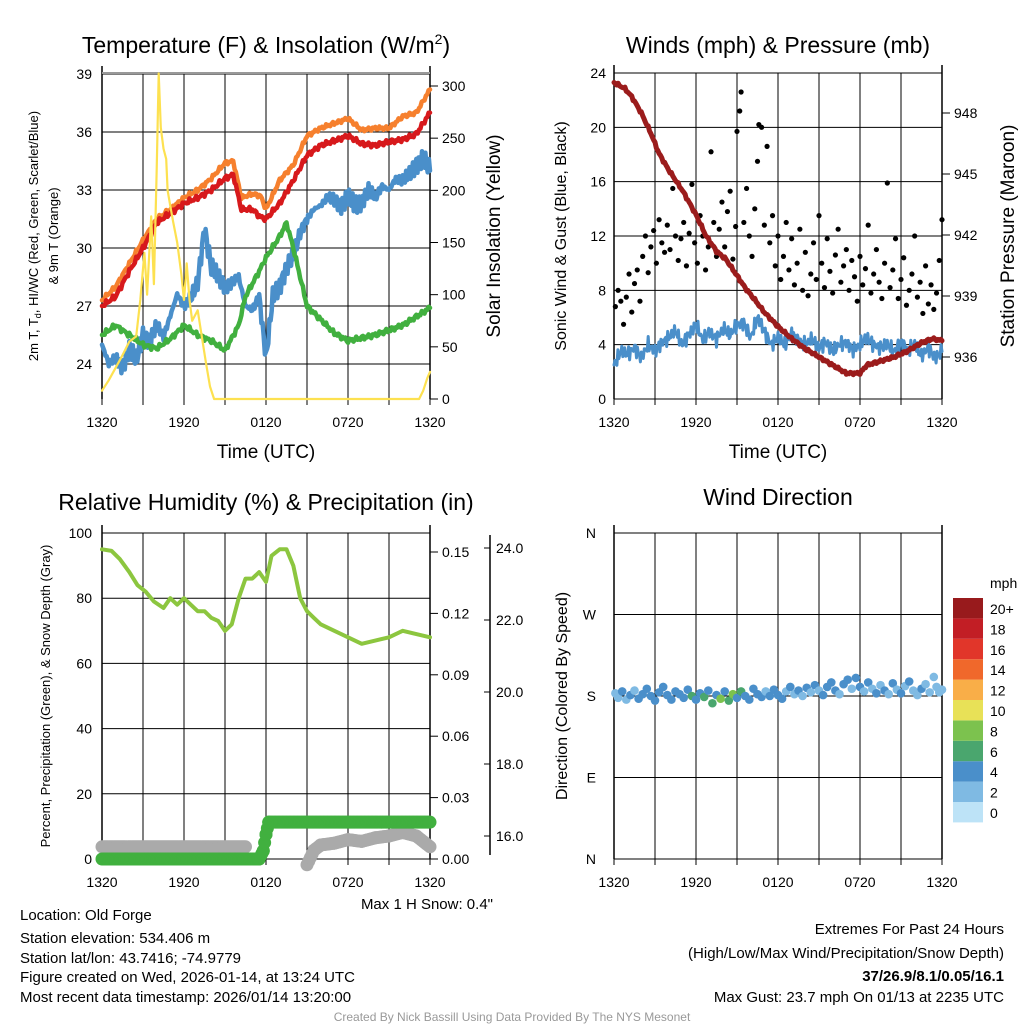  What do you see at coordinates (966, 174) in the screenshot?
I see `y2-tick-label: 945` at bounding box center [966, 174].